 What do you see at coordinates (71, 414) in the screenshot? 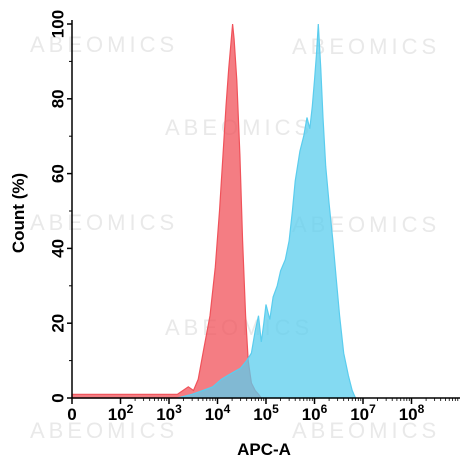
I see `x-tick-label: 0` at bounding box center [71, 414].